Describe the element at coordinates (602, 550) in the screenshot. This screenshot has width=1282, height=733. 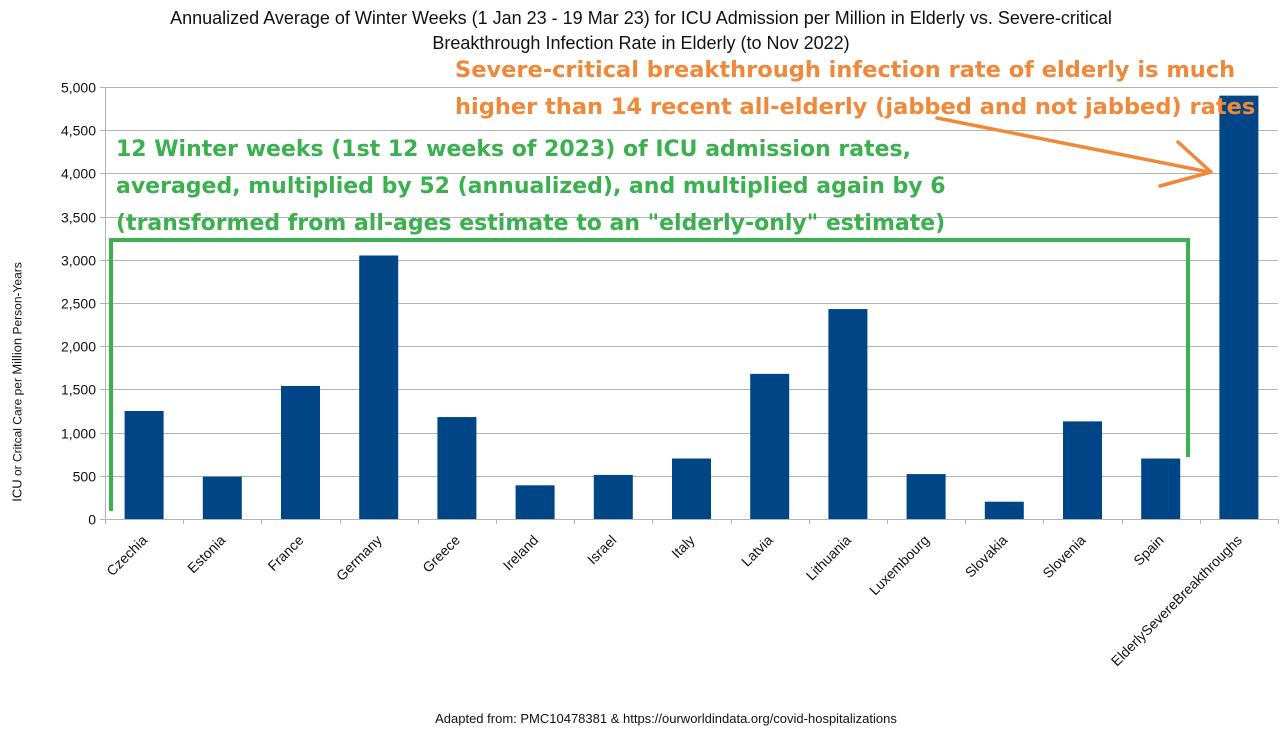
I see `x-tick-label: Israel` at that location.